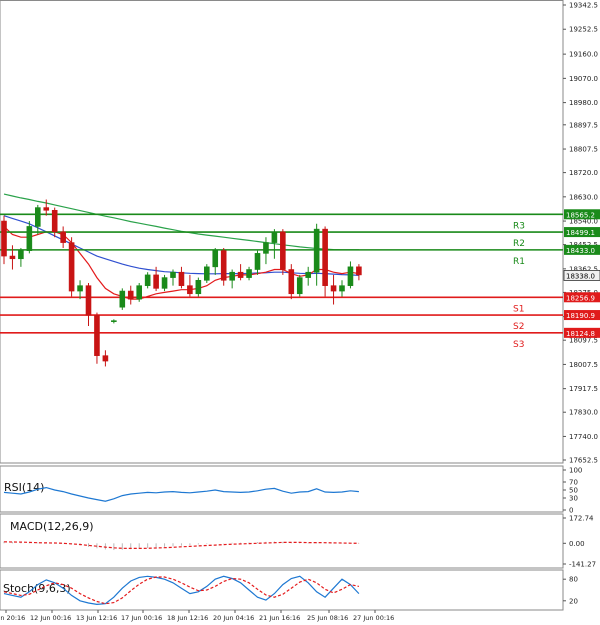 The image size is (600, 625). Describe the element at coordinates (583, 341) in the screenshot. I see `price-axis-tick-label: 18097.5` at that location.